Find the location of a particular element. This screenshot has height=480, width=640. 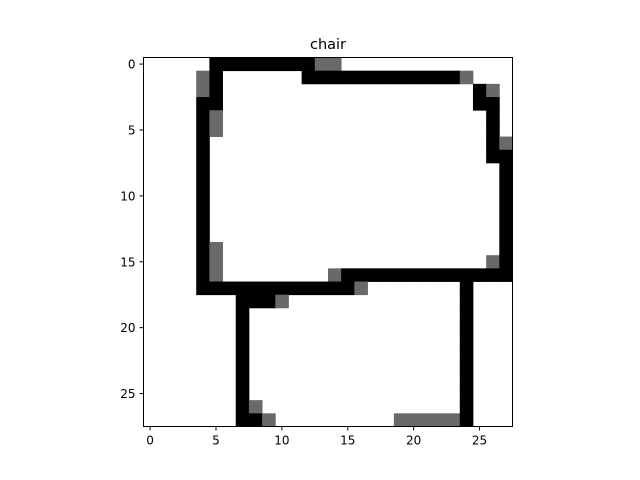

y-tick-label: 0 is located at coordinates (132, 65).